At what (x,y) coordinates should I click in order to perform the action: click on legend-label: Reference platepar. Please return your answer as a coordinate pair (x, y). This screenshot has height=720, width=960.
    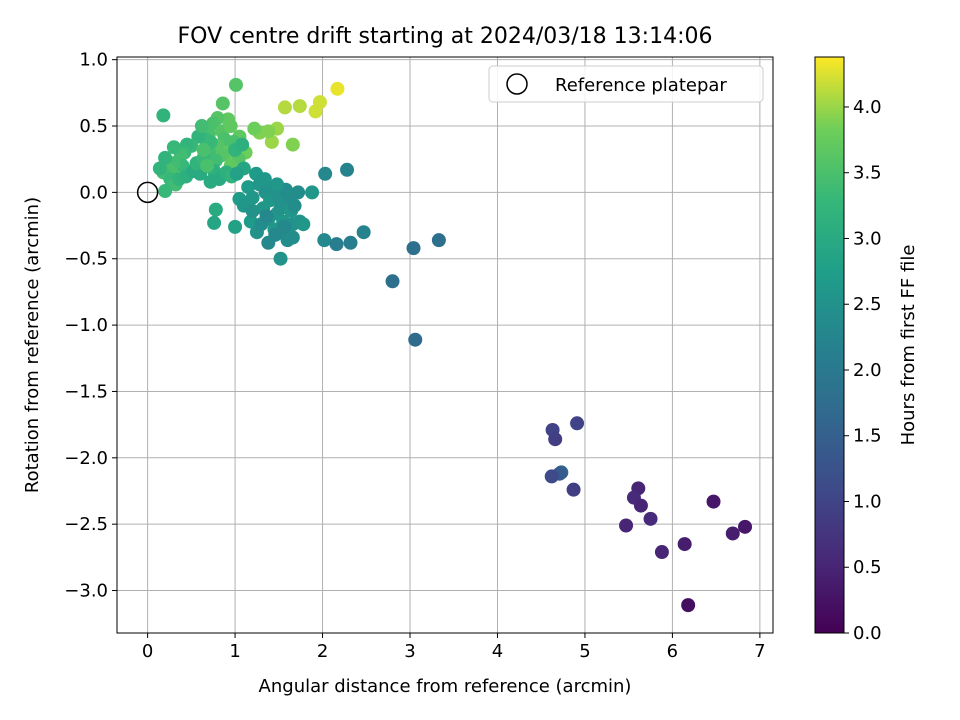
    Looking at the image, I should click on (641, 85).